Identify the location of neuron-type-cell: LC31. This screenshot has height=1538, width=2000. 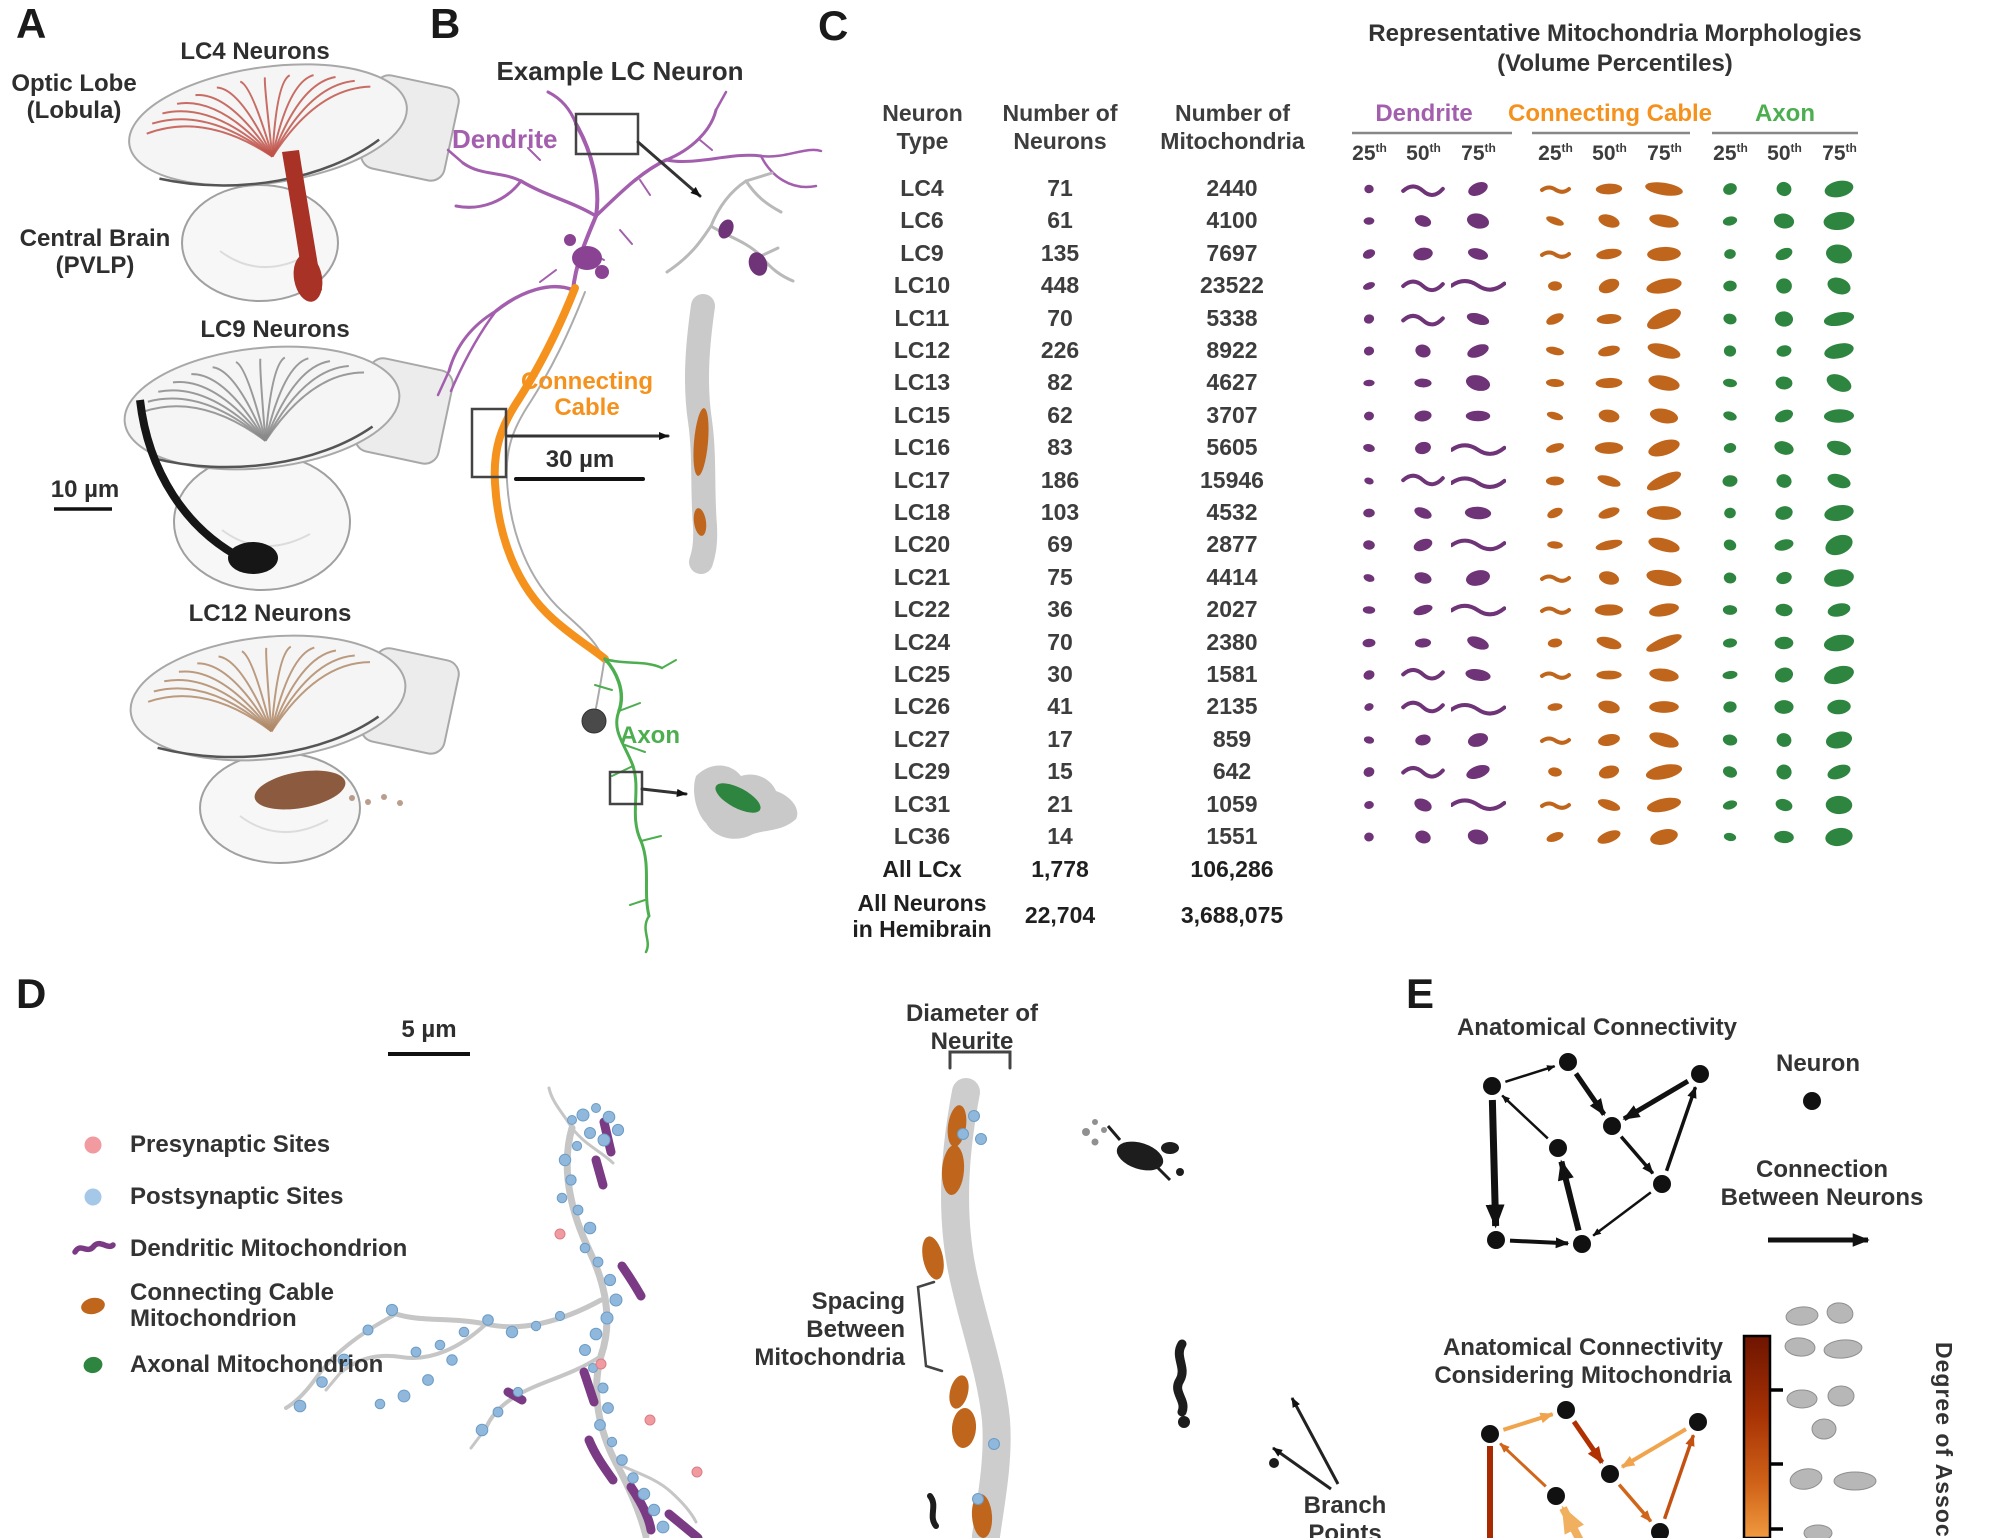
(922, 803).